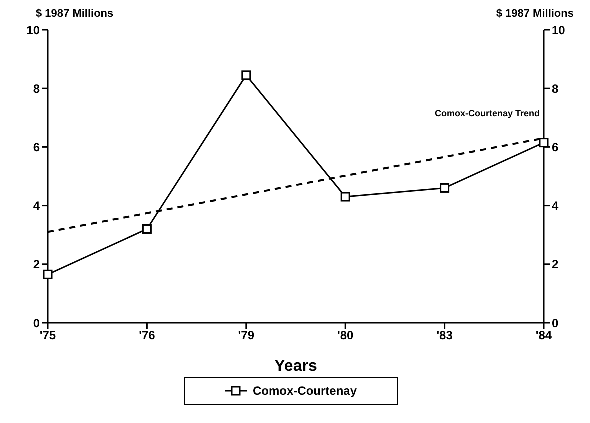  I want to click on x-tick-label: '75, so click(48, 335).